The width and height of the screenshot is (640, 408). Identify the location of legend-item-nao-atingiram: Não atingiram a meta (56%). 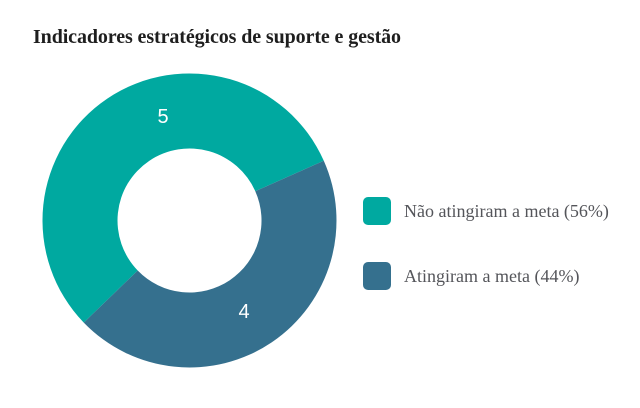
(486, 211).